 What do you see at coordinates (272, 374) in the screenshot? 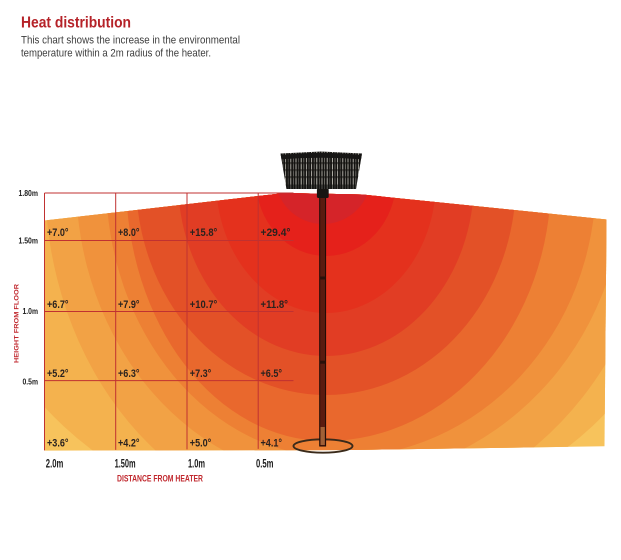
I see `svg-text: +6.5°` at bounding box center [272, 374].